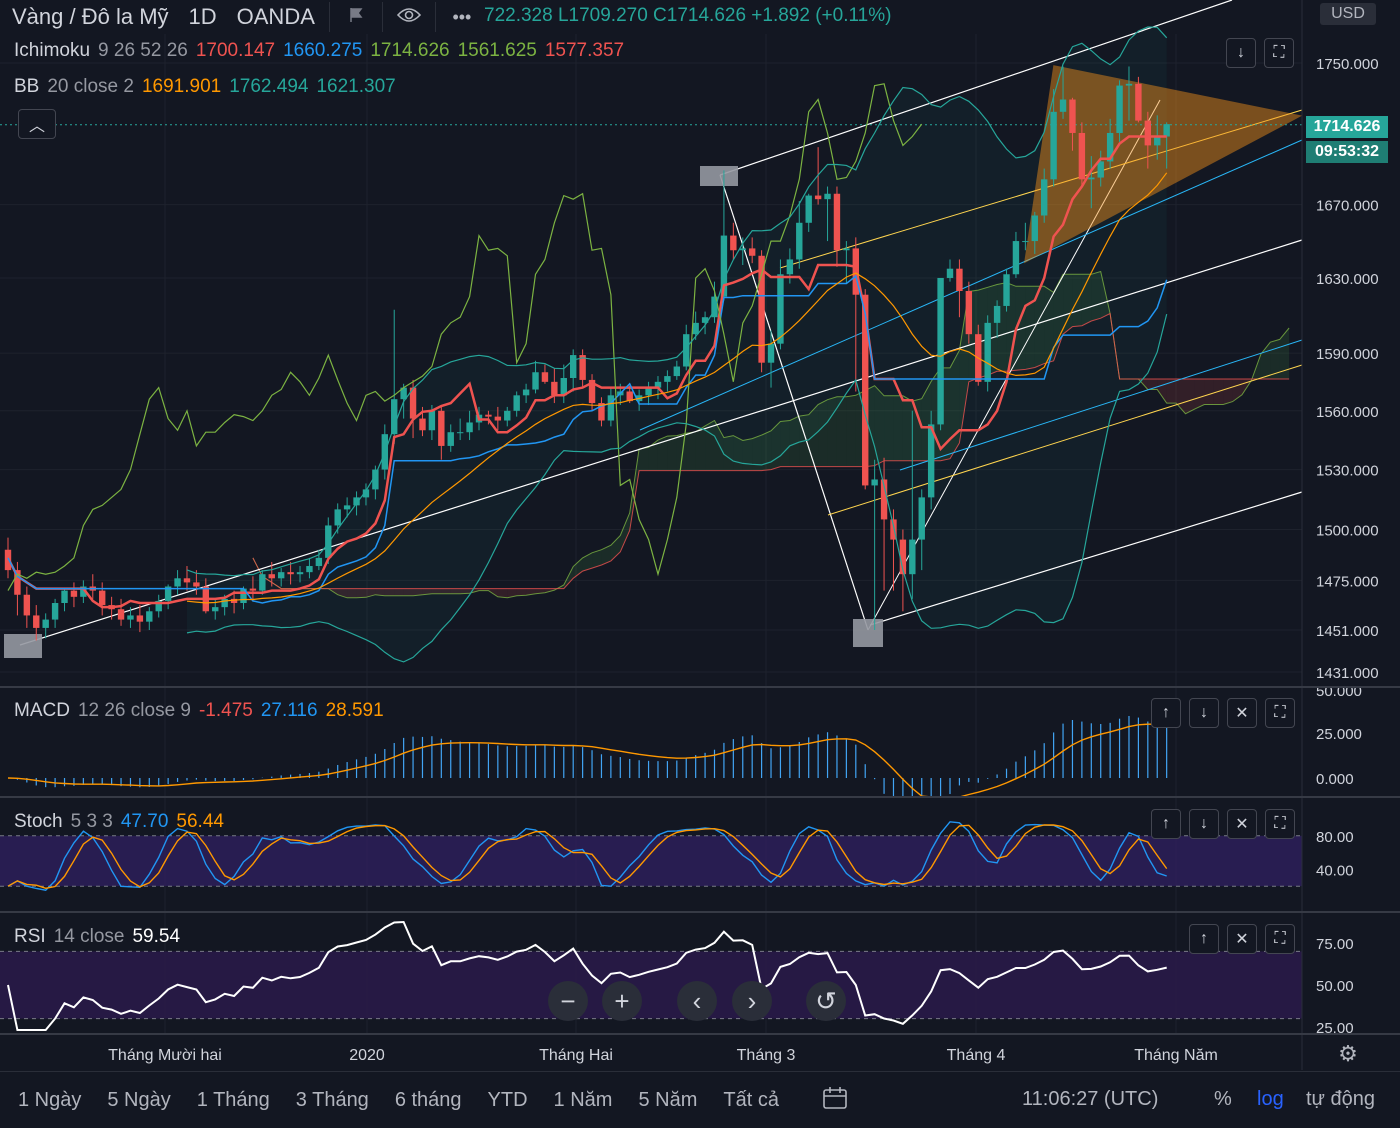  Describe the element at coordinates (165, 1055) in the screenshot. I see `time-tick-label: Tháng Mười hai` at that location.